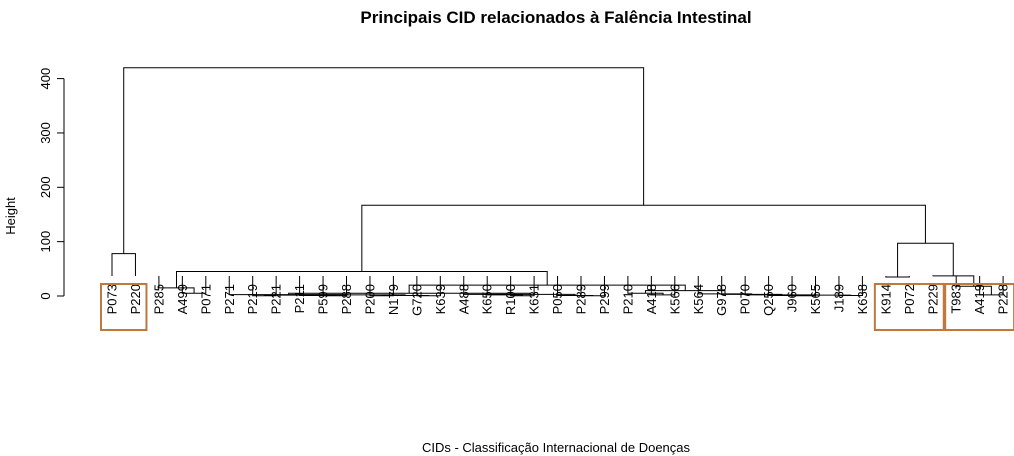  I want to click on leaf-label: P071, so click(205, 299).